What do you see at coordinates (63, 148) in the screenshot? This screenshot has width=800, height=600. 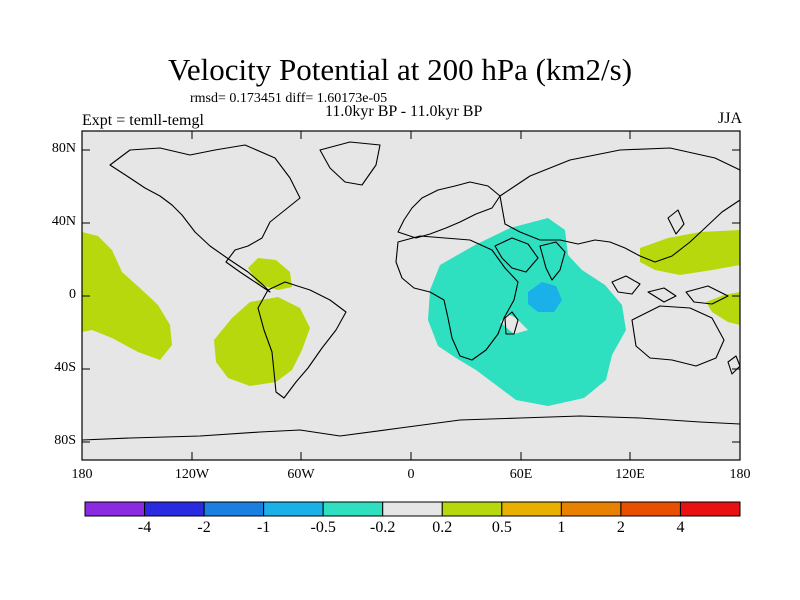 I see `lat-label-80n: 80N` at bounding box center [63, 148].